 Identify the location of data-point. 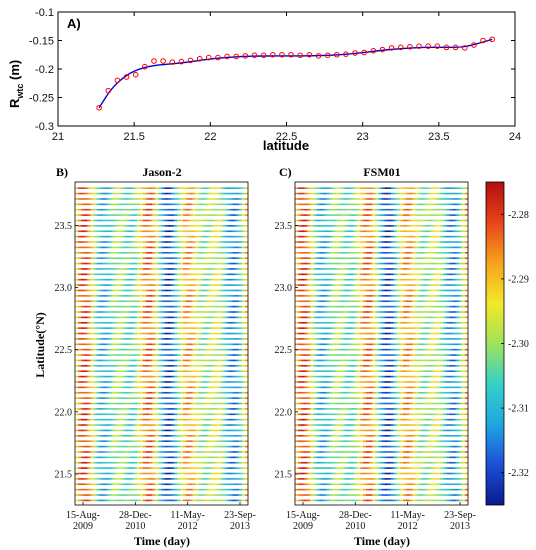
(382, 49).